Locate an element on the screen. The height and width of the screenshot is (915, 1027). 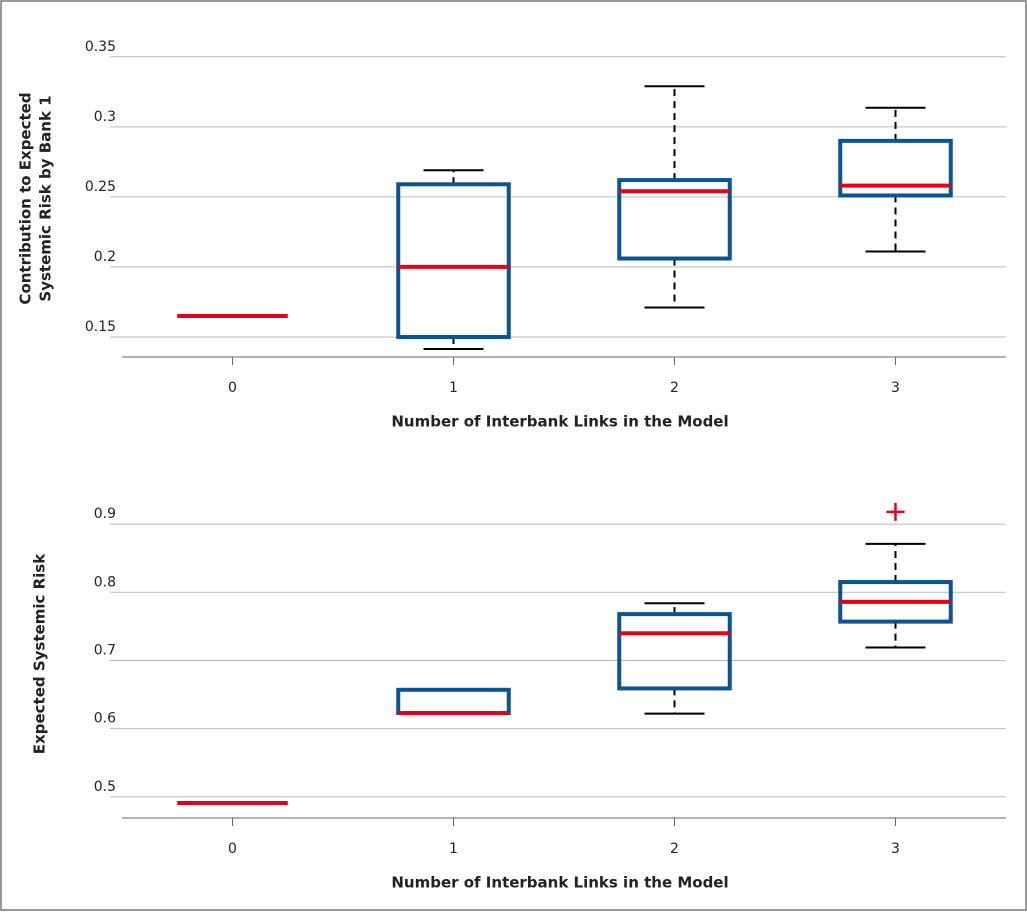
y-tick-label: 0.8 is located at coordinates (105, 582).